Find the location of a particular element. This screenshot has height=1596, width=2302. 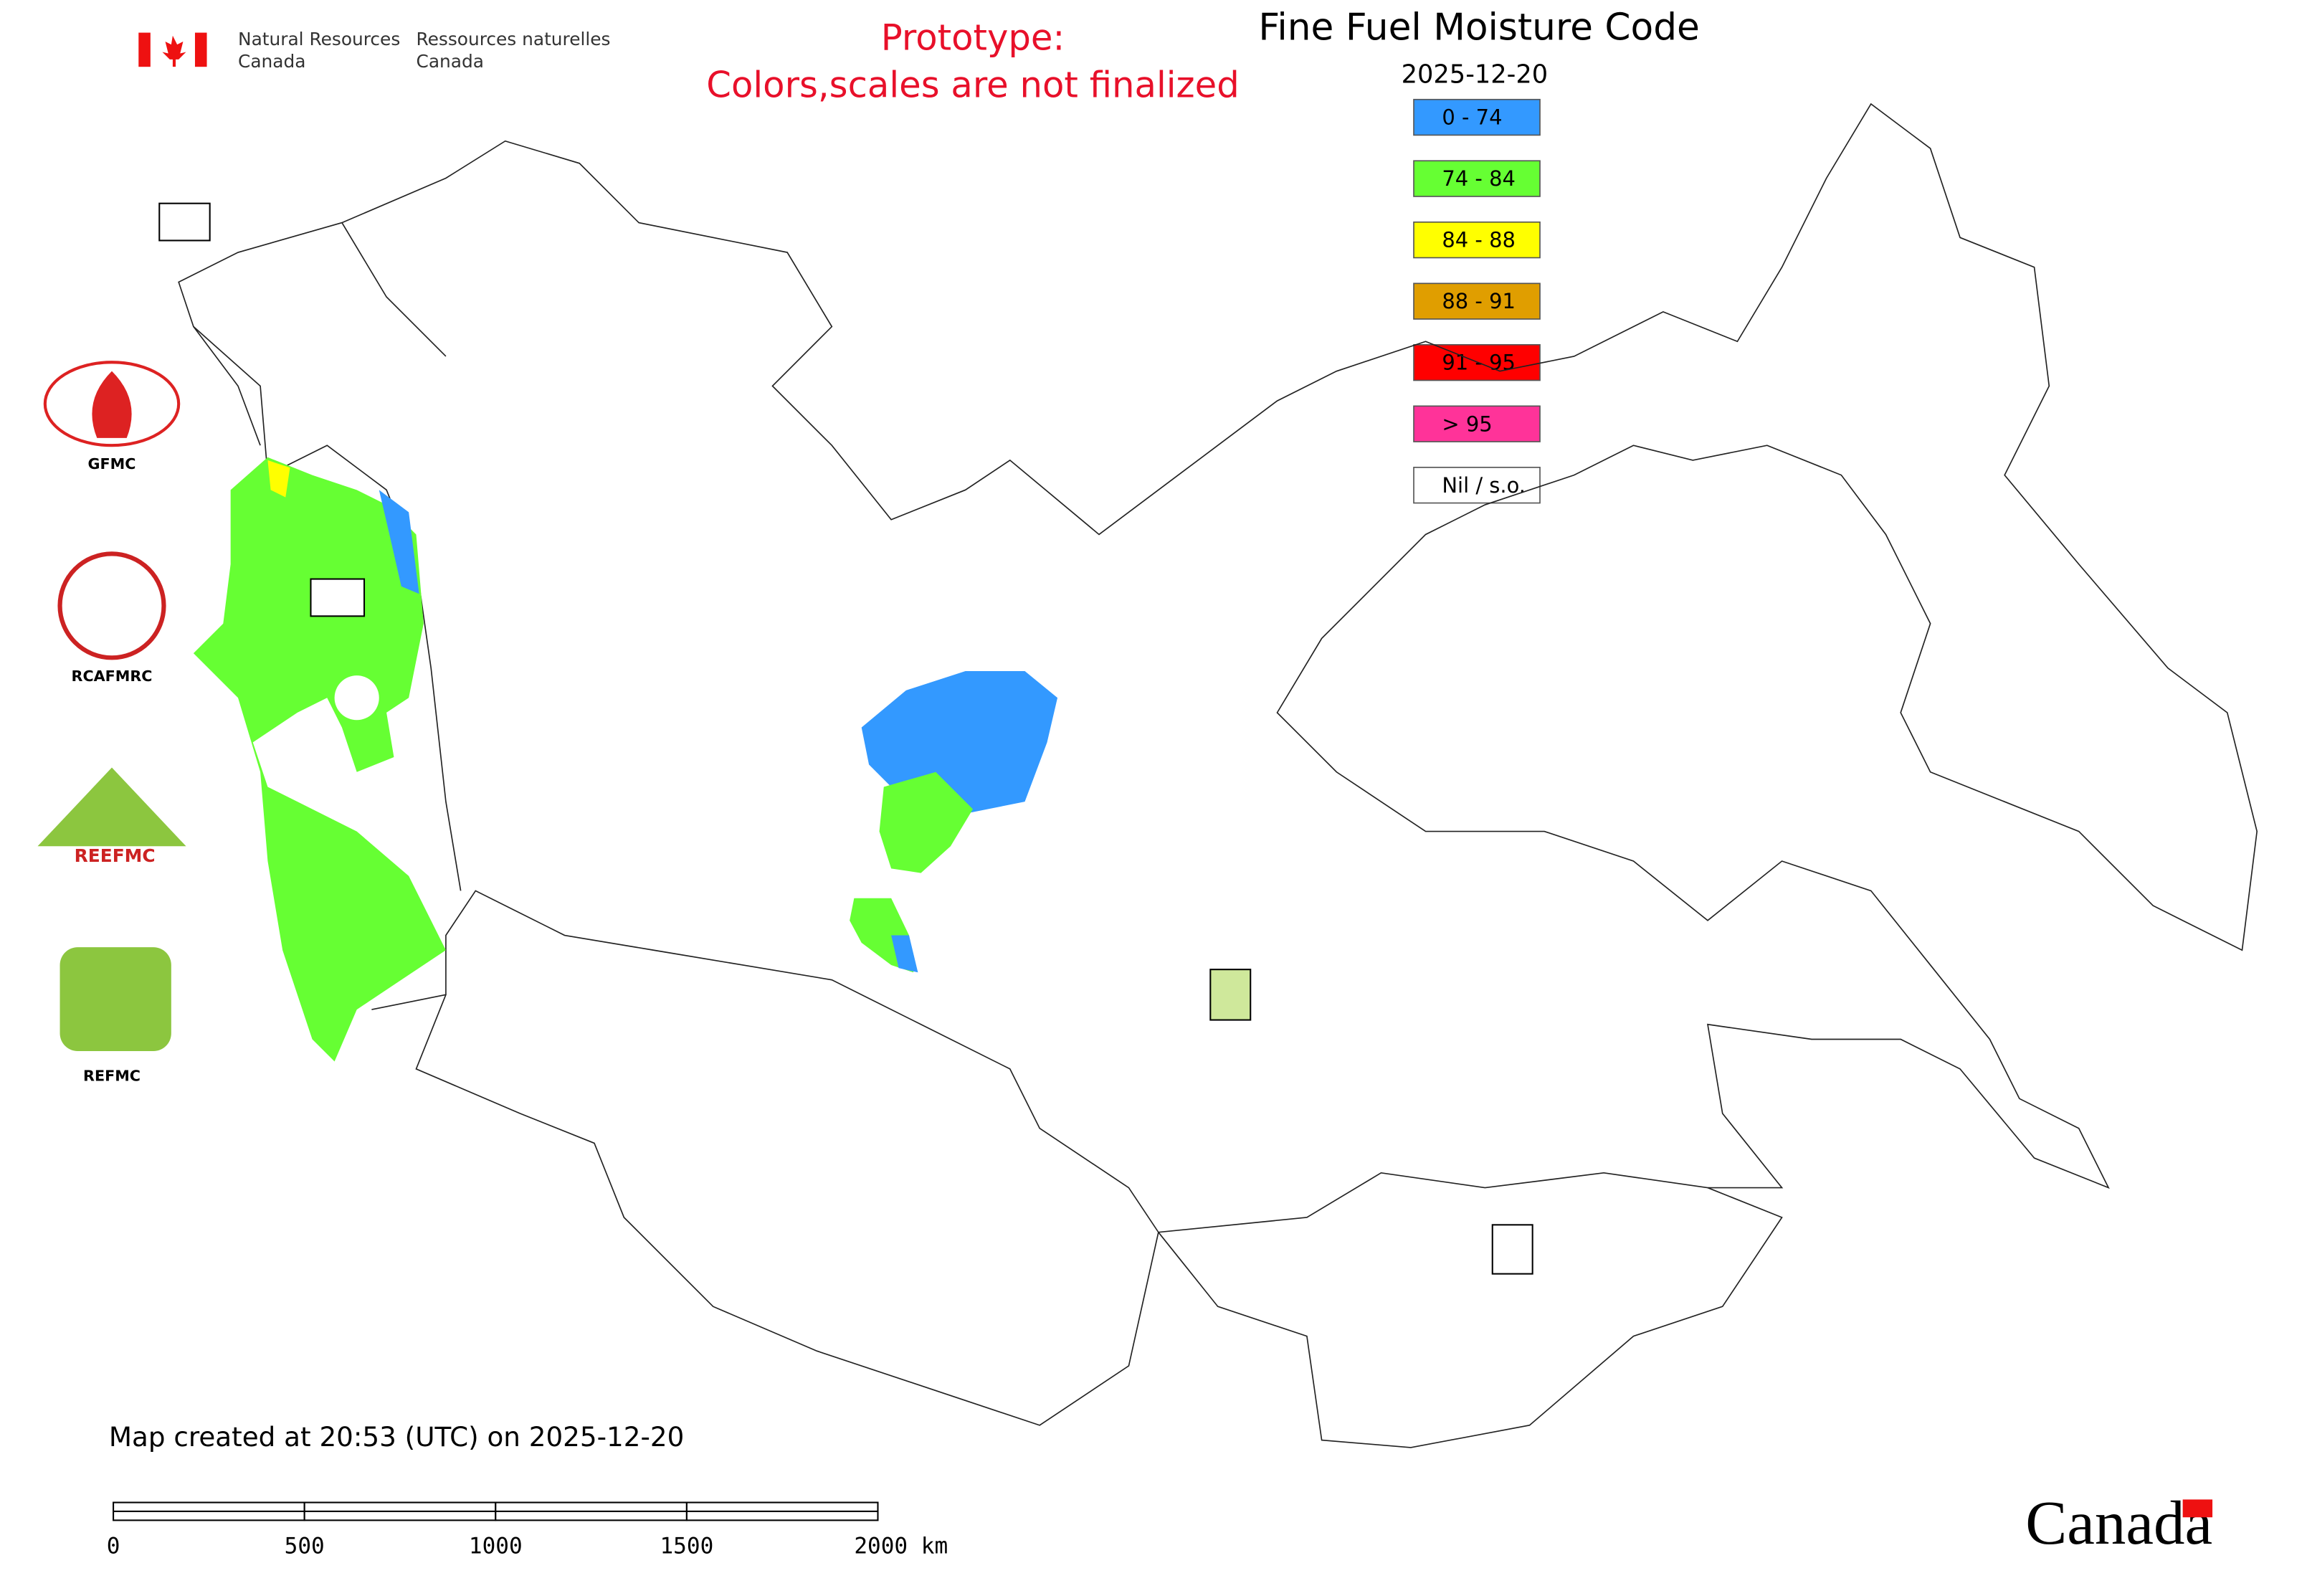

scale-label: 1500 is located at coordinates (686, 1546).